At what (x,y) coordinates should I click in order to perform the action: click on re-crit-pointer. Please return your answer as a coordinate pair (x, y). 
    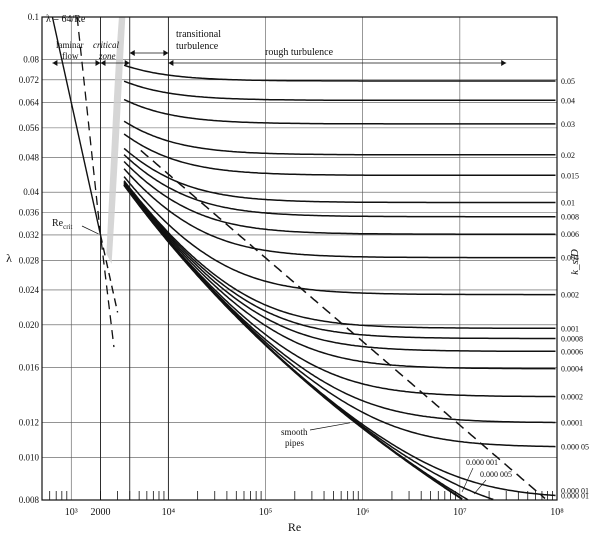
    Looking at the image, I should click on (90, 230).